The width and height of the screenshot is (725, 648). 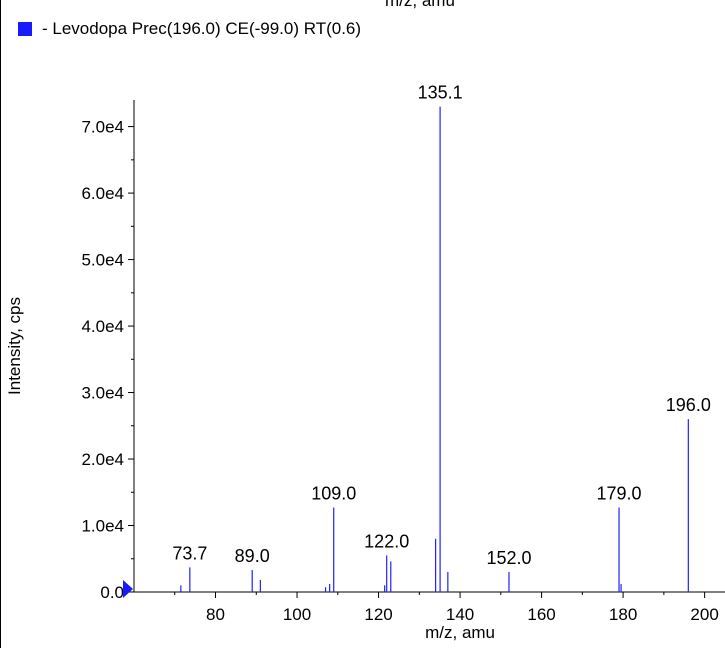 I want to click on peak-label: 196.0, so click(x=688, y=405).